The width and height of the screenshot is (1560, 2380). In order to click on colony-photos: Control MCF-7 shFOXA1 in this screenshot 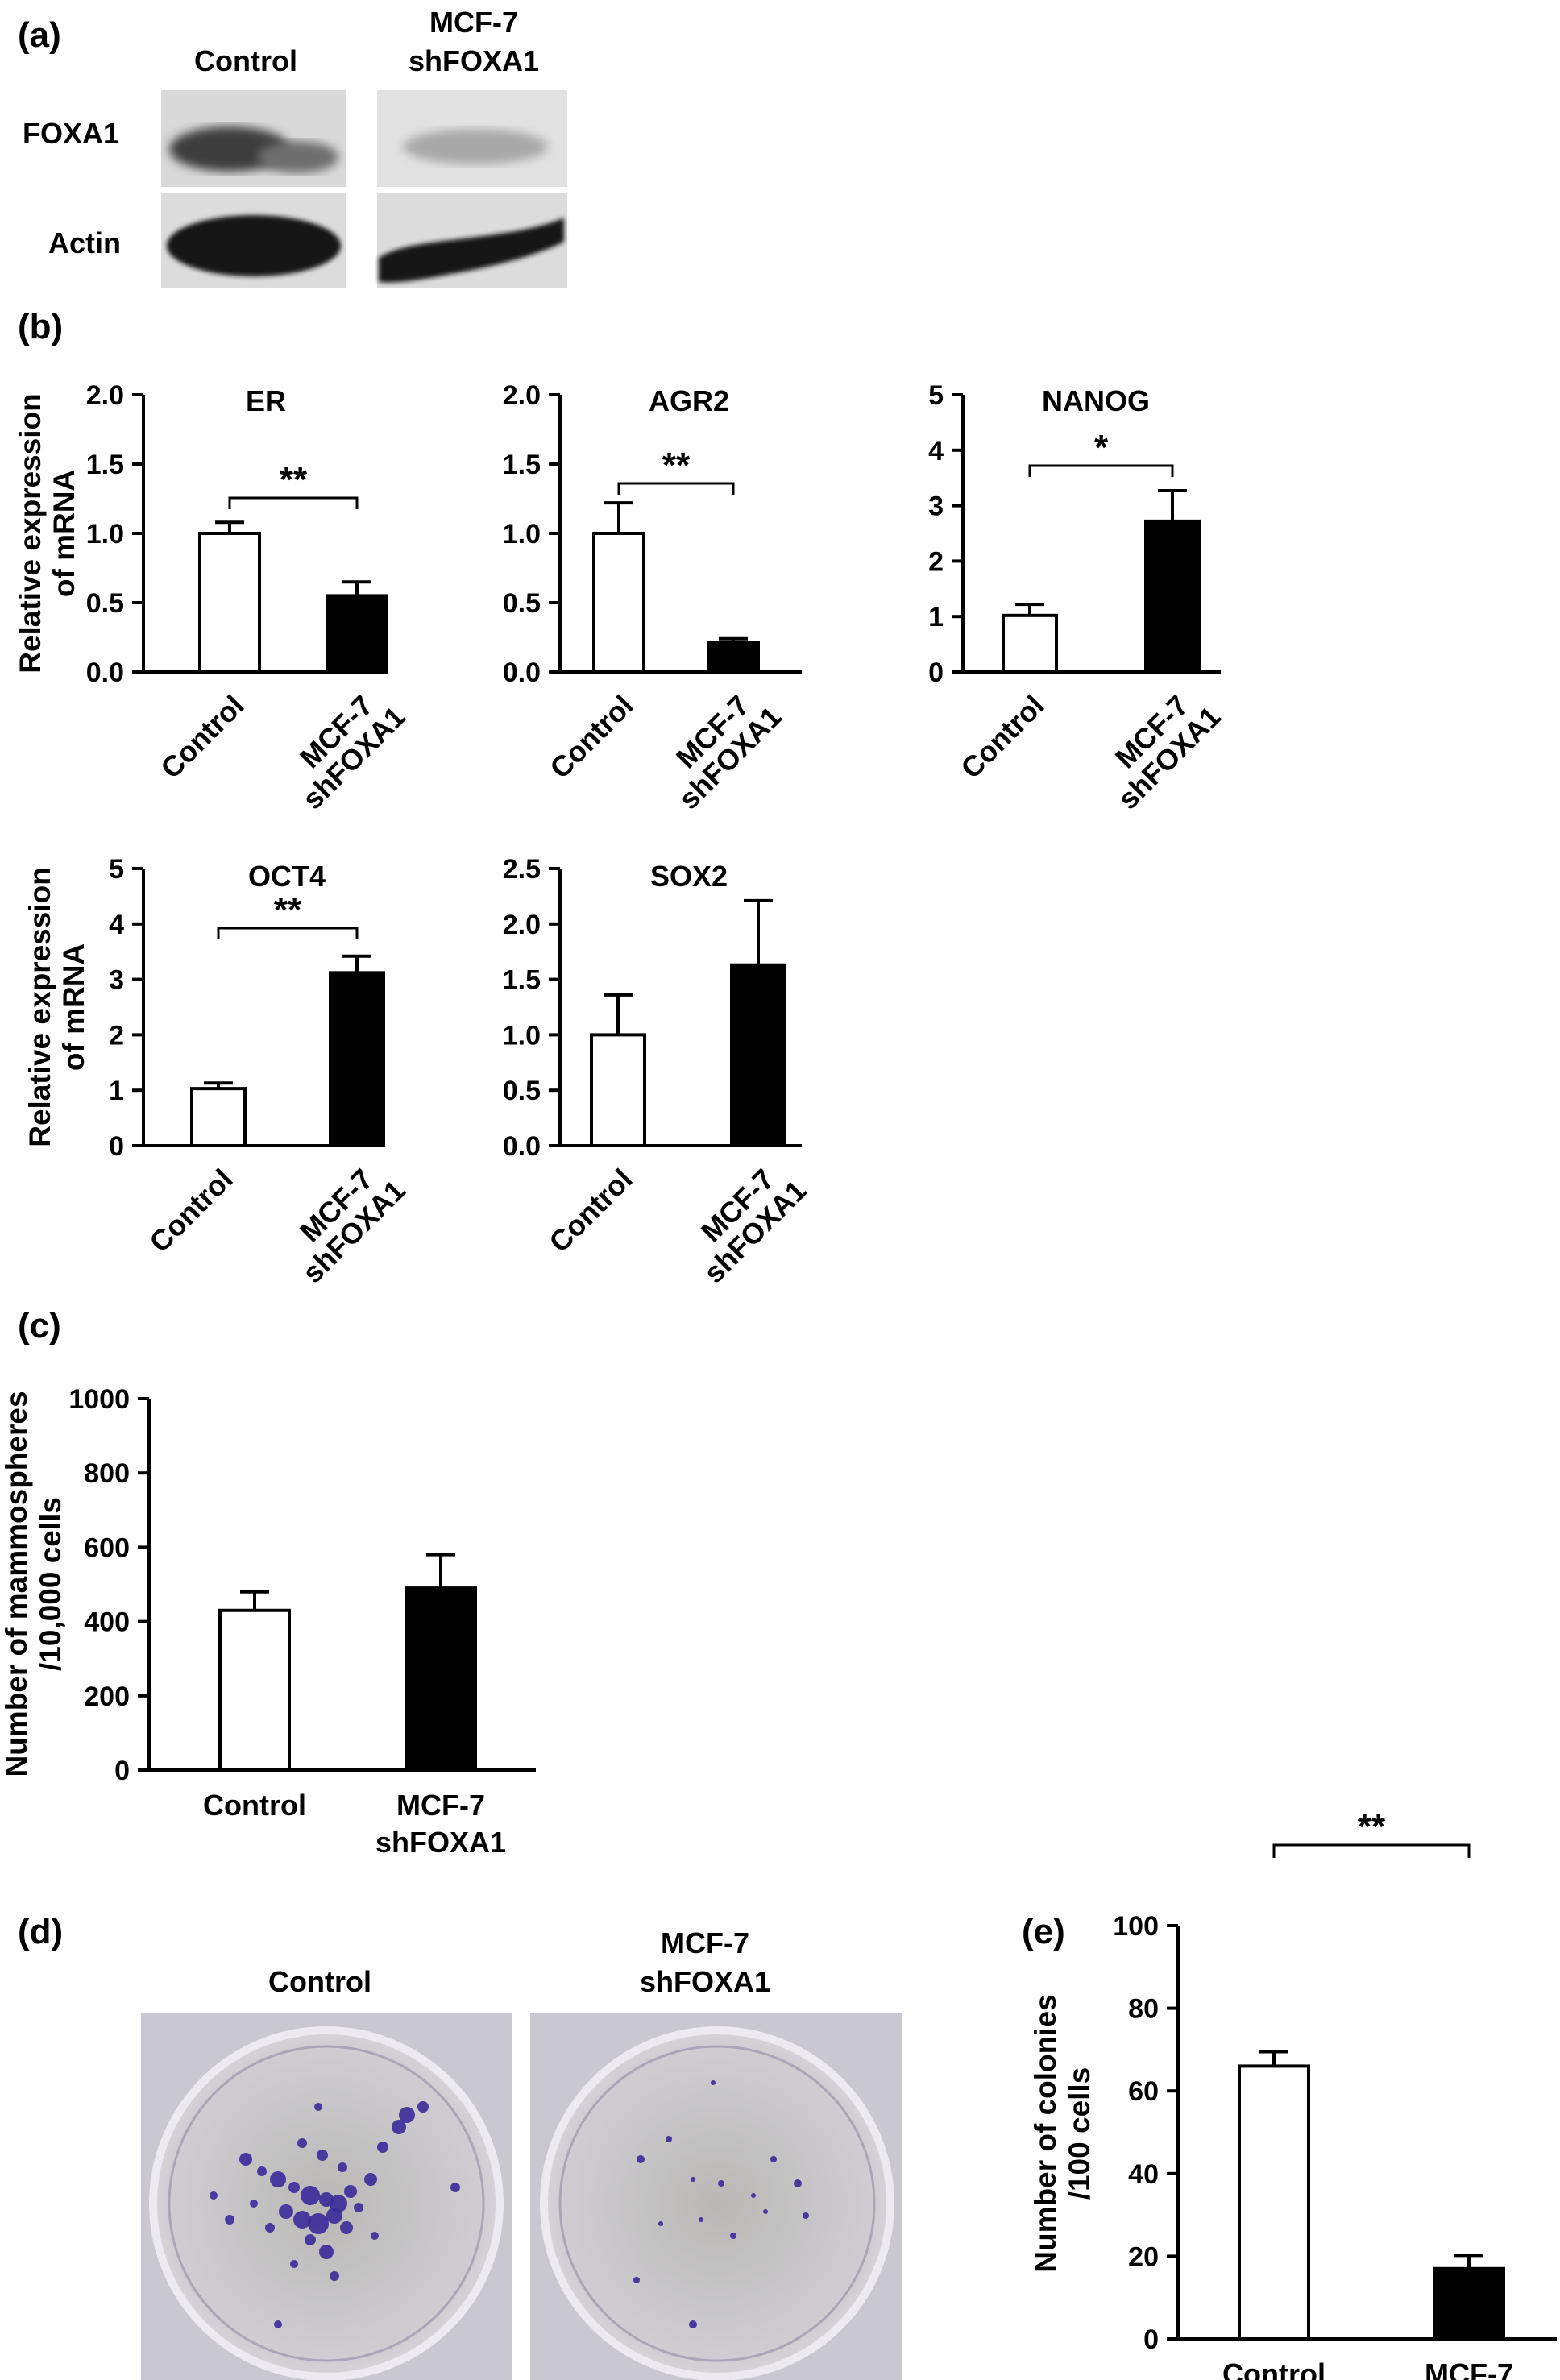, I will do `click(521, 2153)`.